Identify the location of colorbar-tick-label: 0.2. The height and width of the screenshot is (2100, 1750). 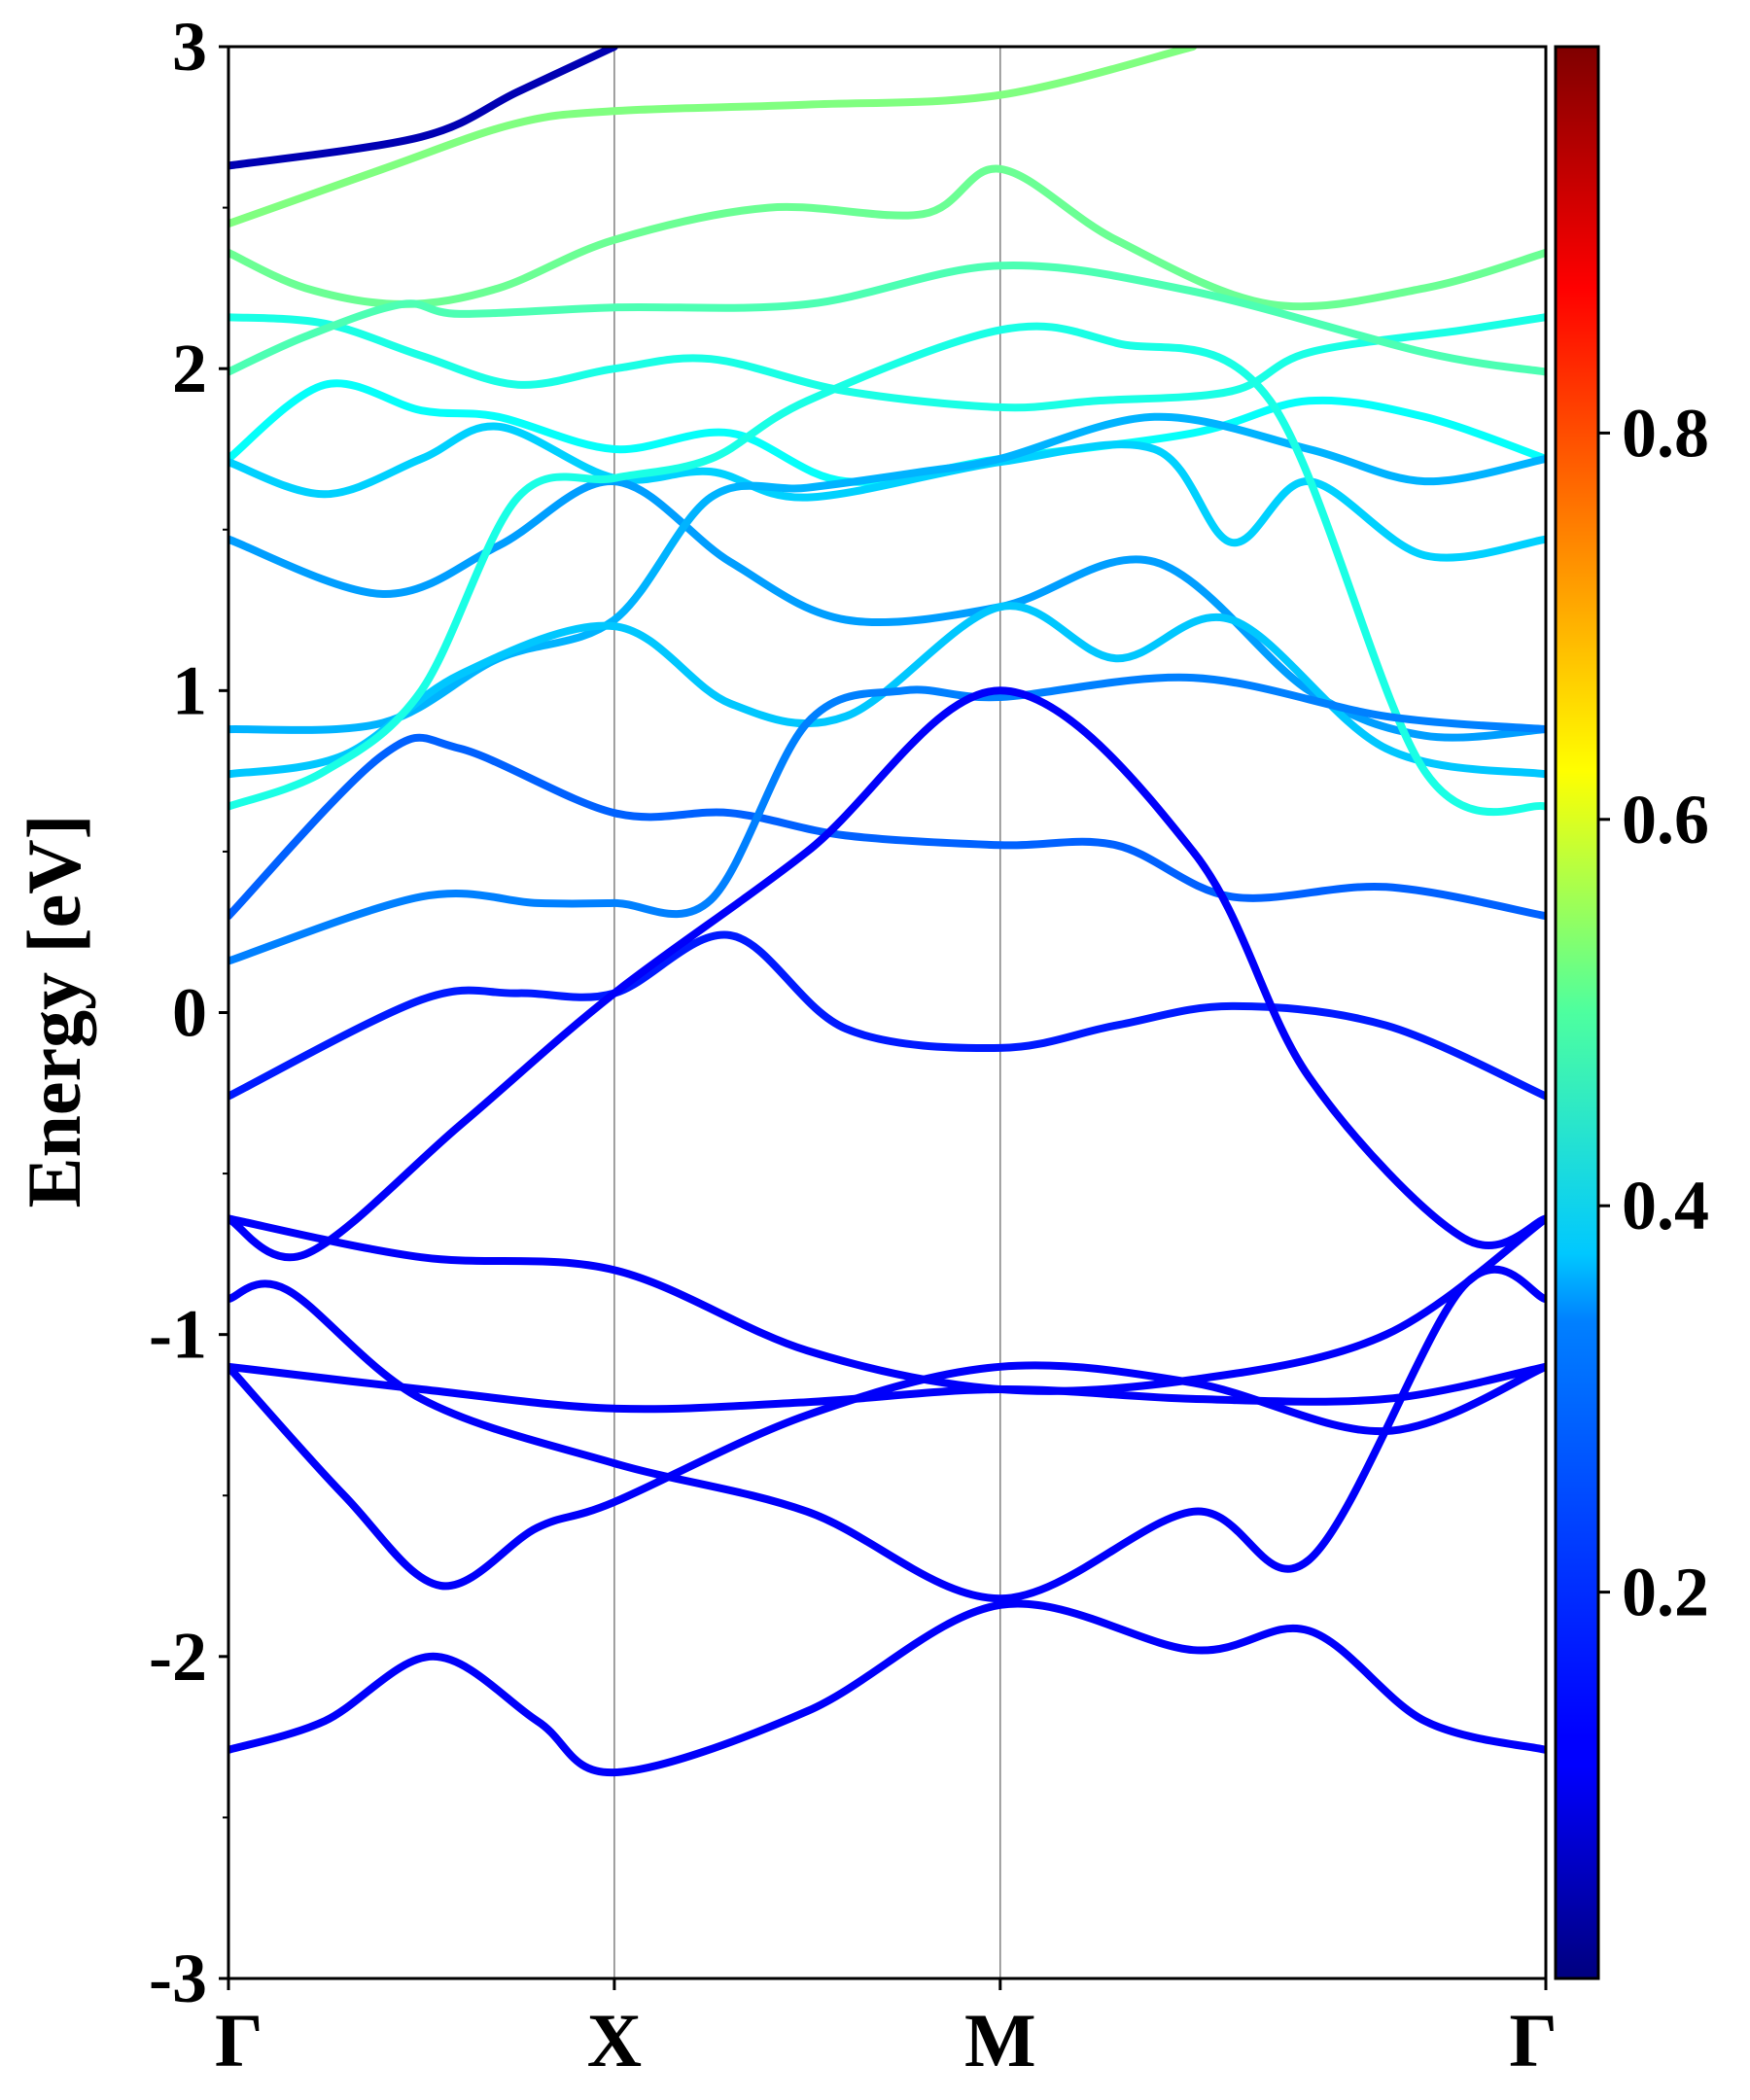
(1665, 1592).